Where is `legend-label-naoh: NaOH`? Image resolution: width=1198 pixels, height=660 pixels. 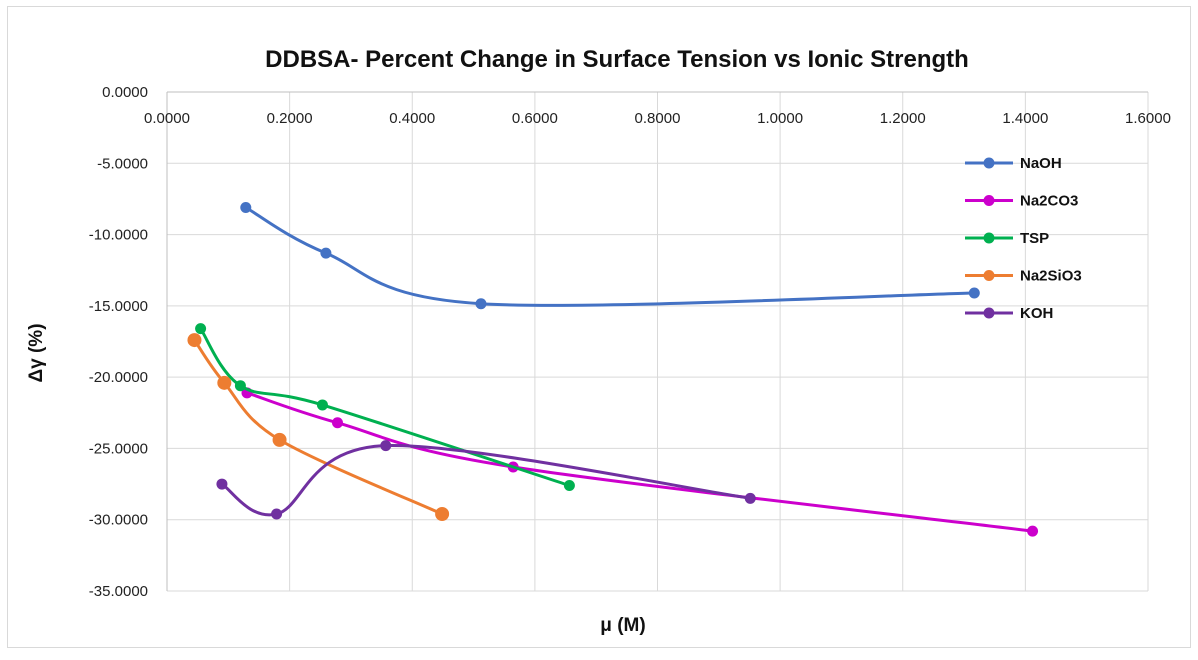
legend-label-naoh: NaOH is located at coordinates (1041, 163).